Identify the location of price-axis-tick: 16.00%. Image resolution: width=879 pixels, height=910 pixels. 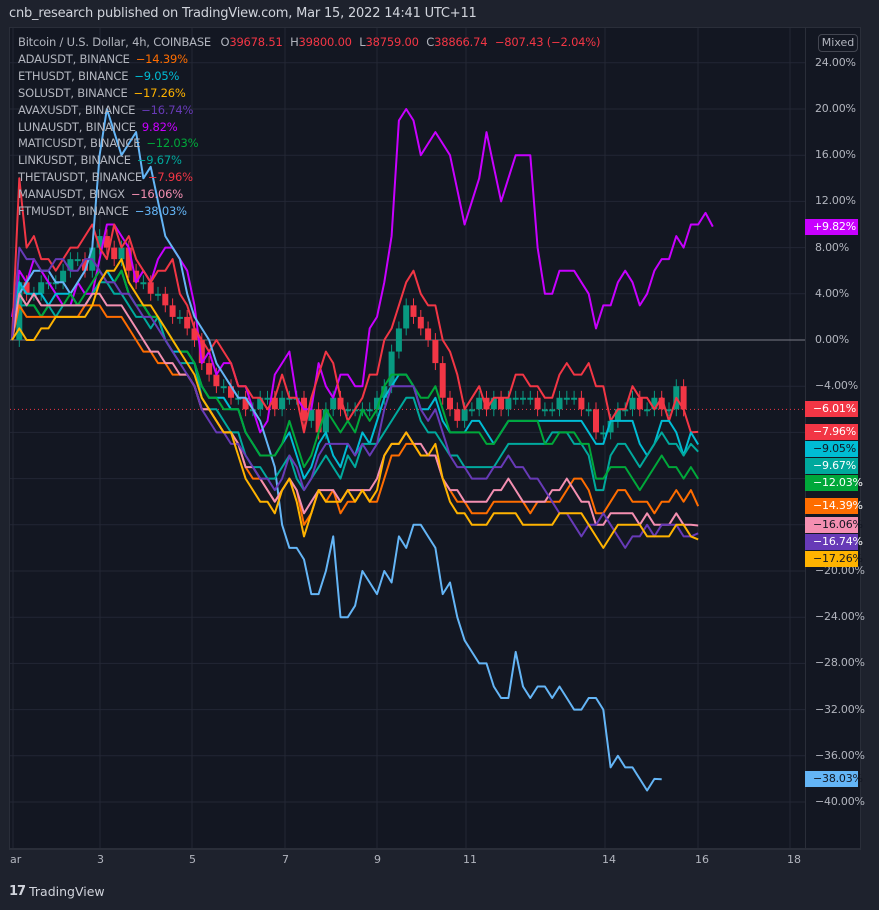
(835, 155).